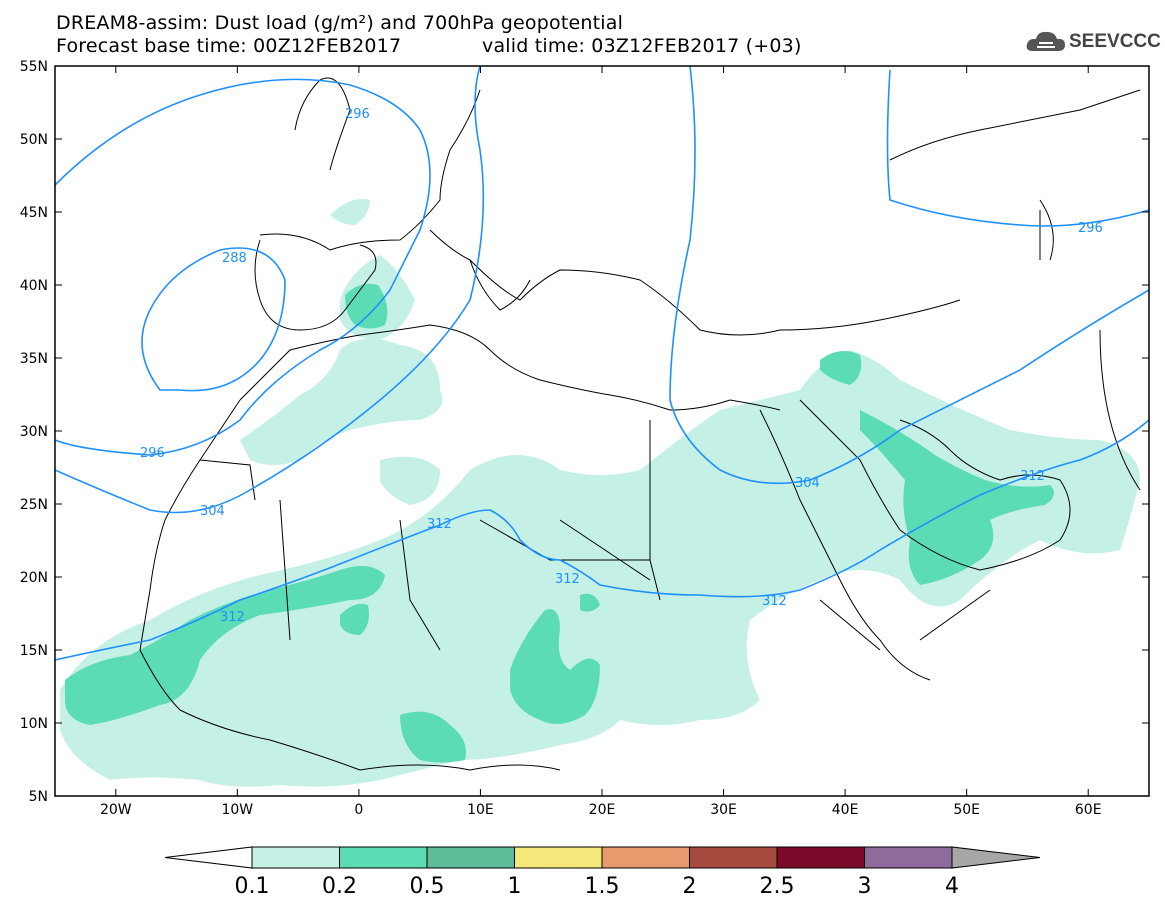 This screenshot has width=1165, height=907. What do you see at coordinates (252, 886) in the screenshot?
I see `colorbar-label: 0.1` at bounding box center [252, 886].